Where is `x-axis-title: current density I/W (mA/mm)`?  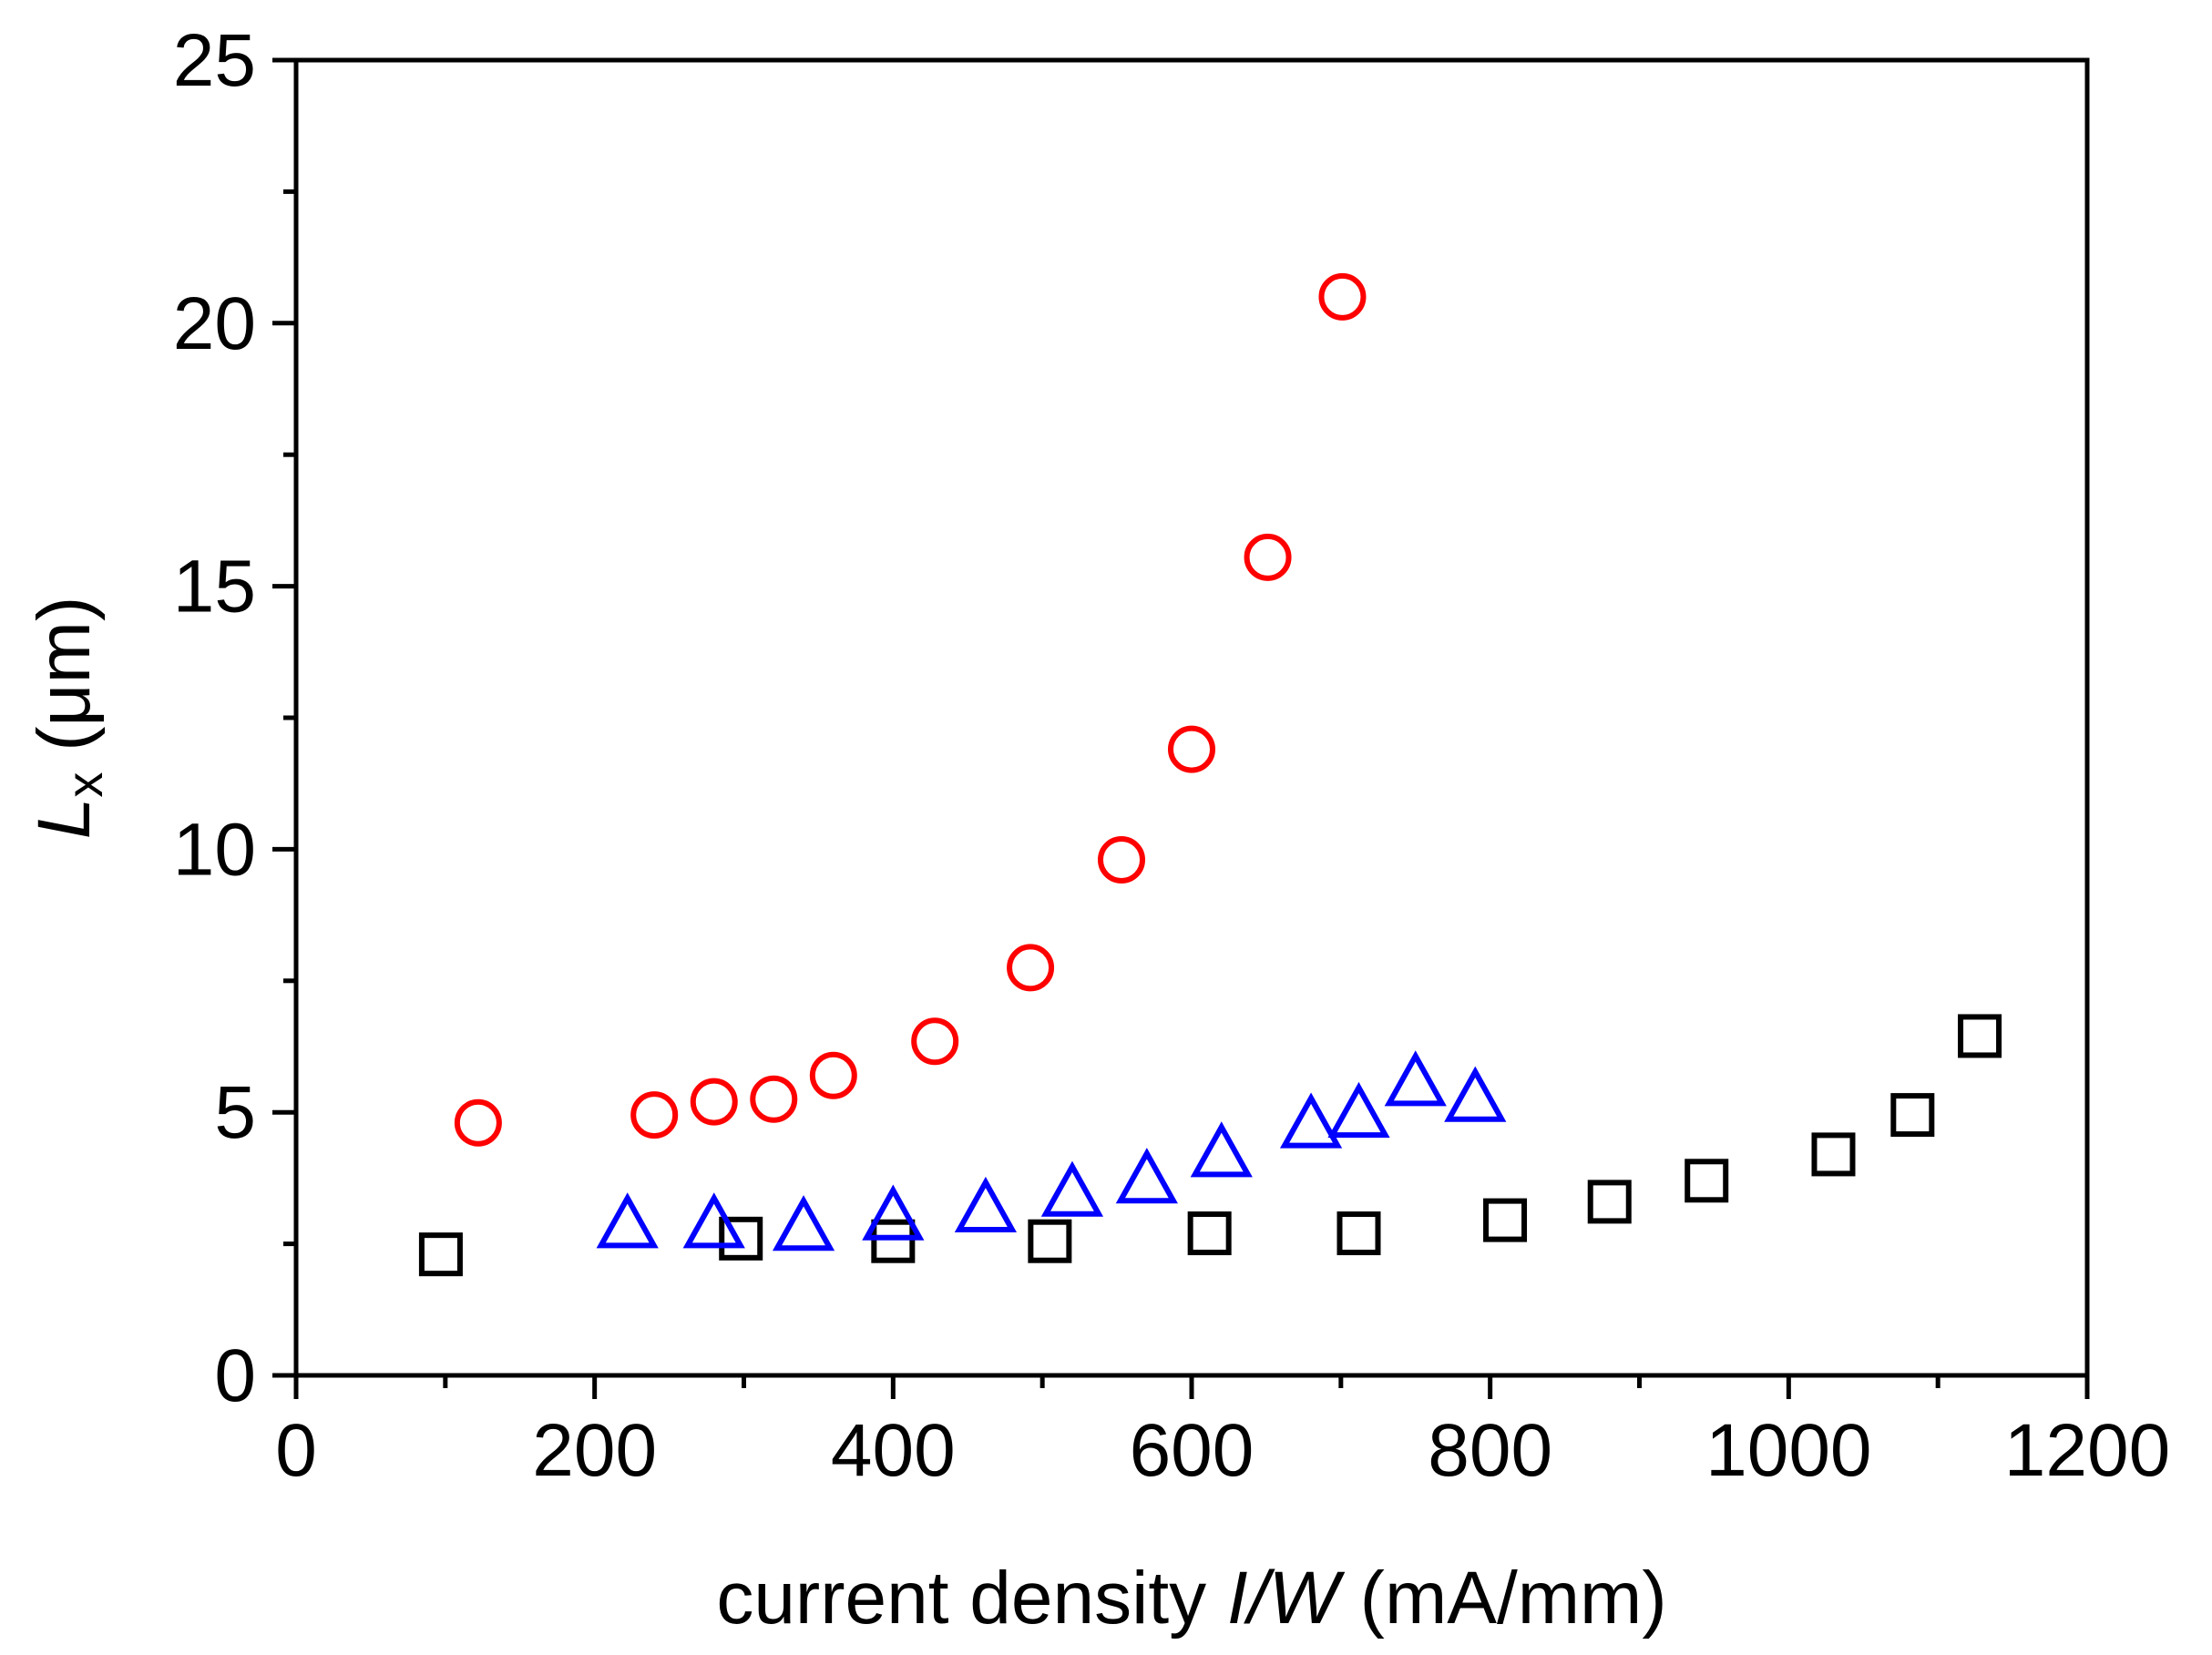 x-axis-title: current density I/W (mA/mm) is located at coordinates (1191, 1598).